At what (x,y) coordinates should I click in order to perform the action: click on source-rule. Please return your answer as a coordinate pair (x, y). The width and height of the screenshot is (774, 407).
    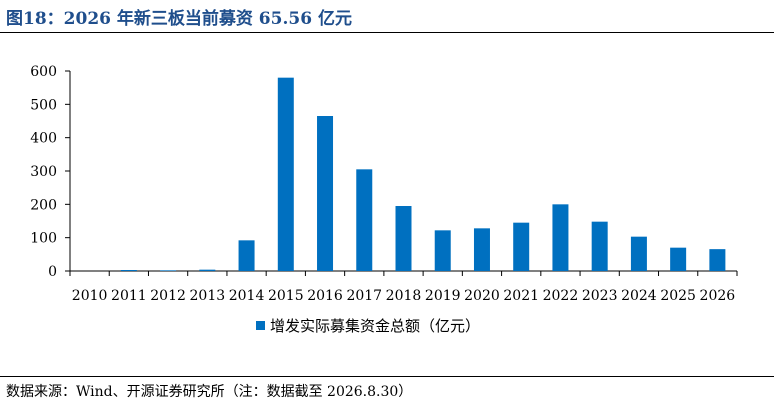
    Looking at the image, I should click on (387, 376).